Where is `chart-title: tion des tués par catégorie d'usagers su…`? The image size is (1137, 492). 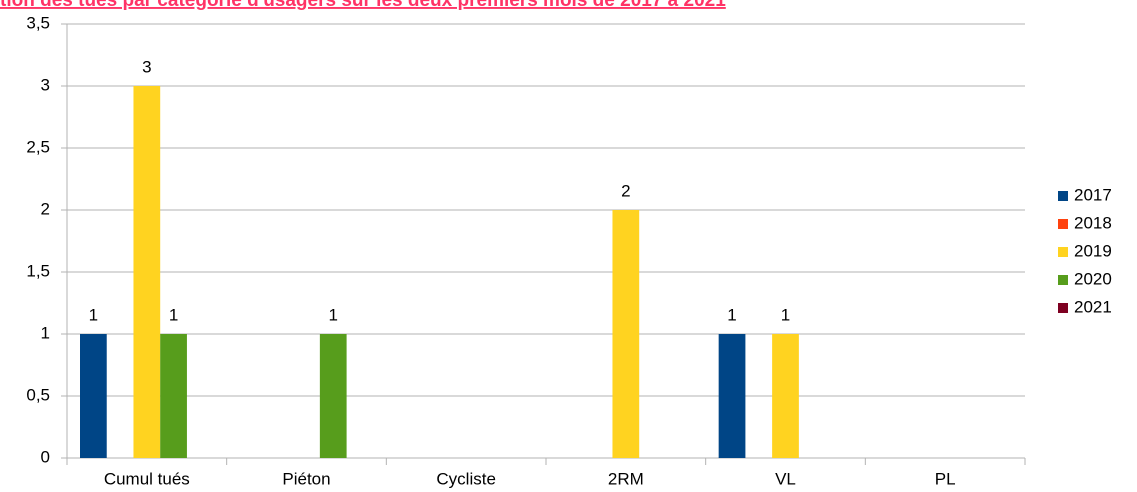
chart-title: tion des tués par catégorie d'usagers su… is located at coordinates (363, 5).